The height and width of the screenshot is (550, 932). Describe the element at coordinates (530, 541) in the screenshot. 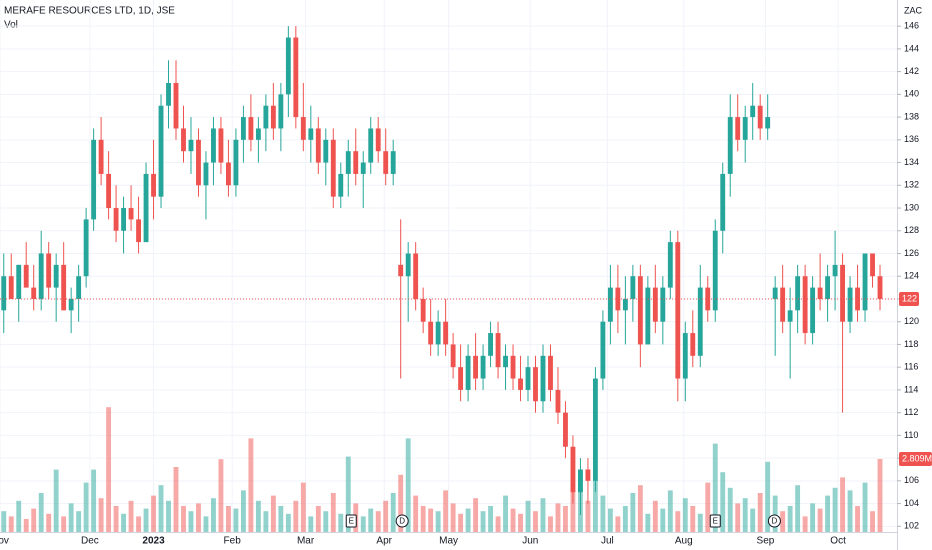

I see `x-tick-label: Jun` at that location.